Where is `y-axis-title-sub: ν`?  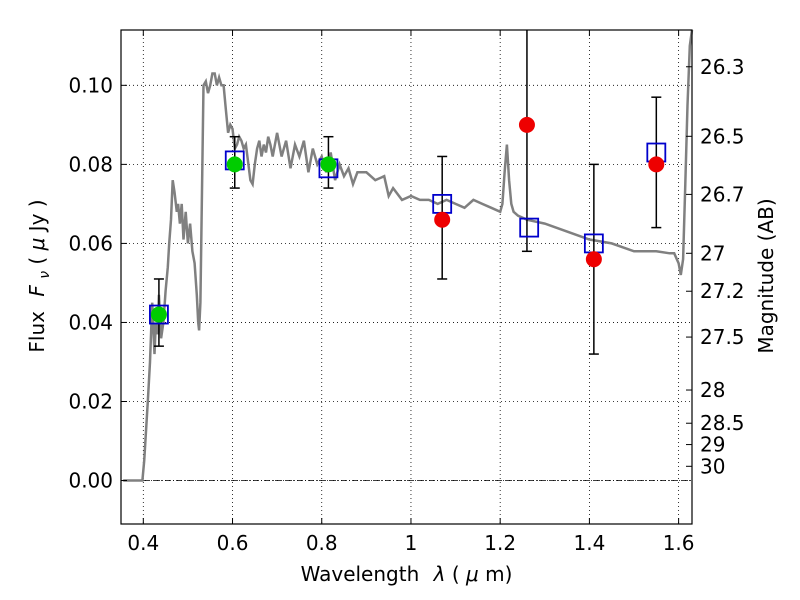 y-axis-title-sub: ν is located at coordinates (45, 275).